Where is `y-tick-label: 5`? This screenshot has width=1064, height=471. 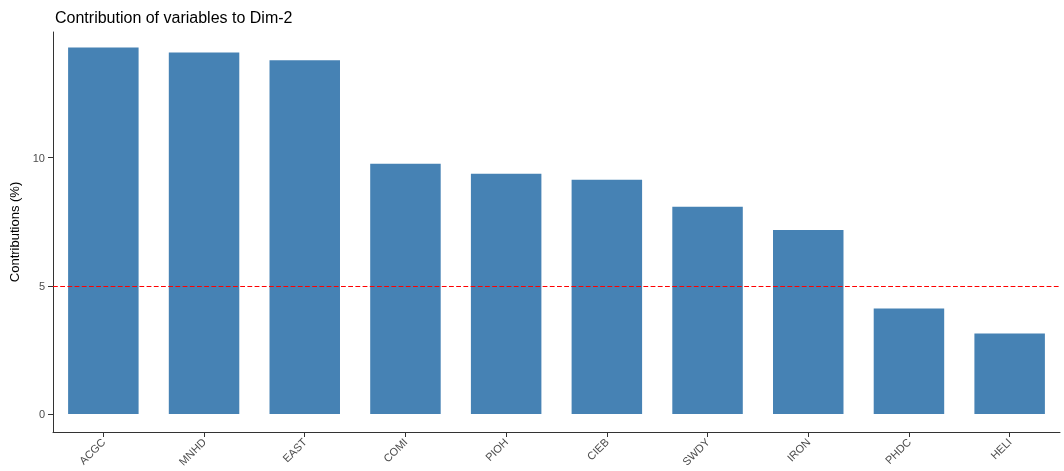 y-tick-label: 5 is located at coordinates (41, 285).